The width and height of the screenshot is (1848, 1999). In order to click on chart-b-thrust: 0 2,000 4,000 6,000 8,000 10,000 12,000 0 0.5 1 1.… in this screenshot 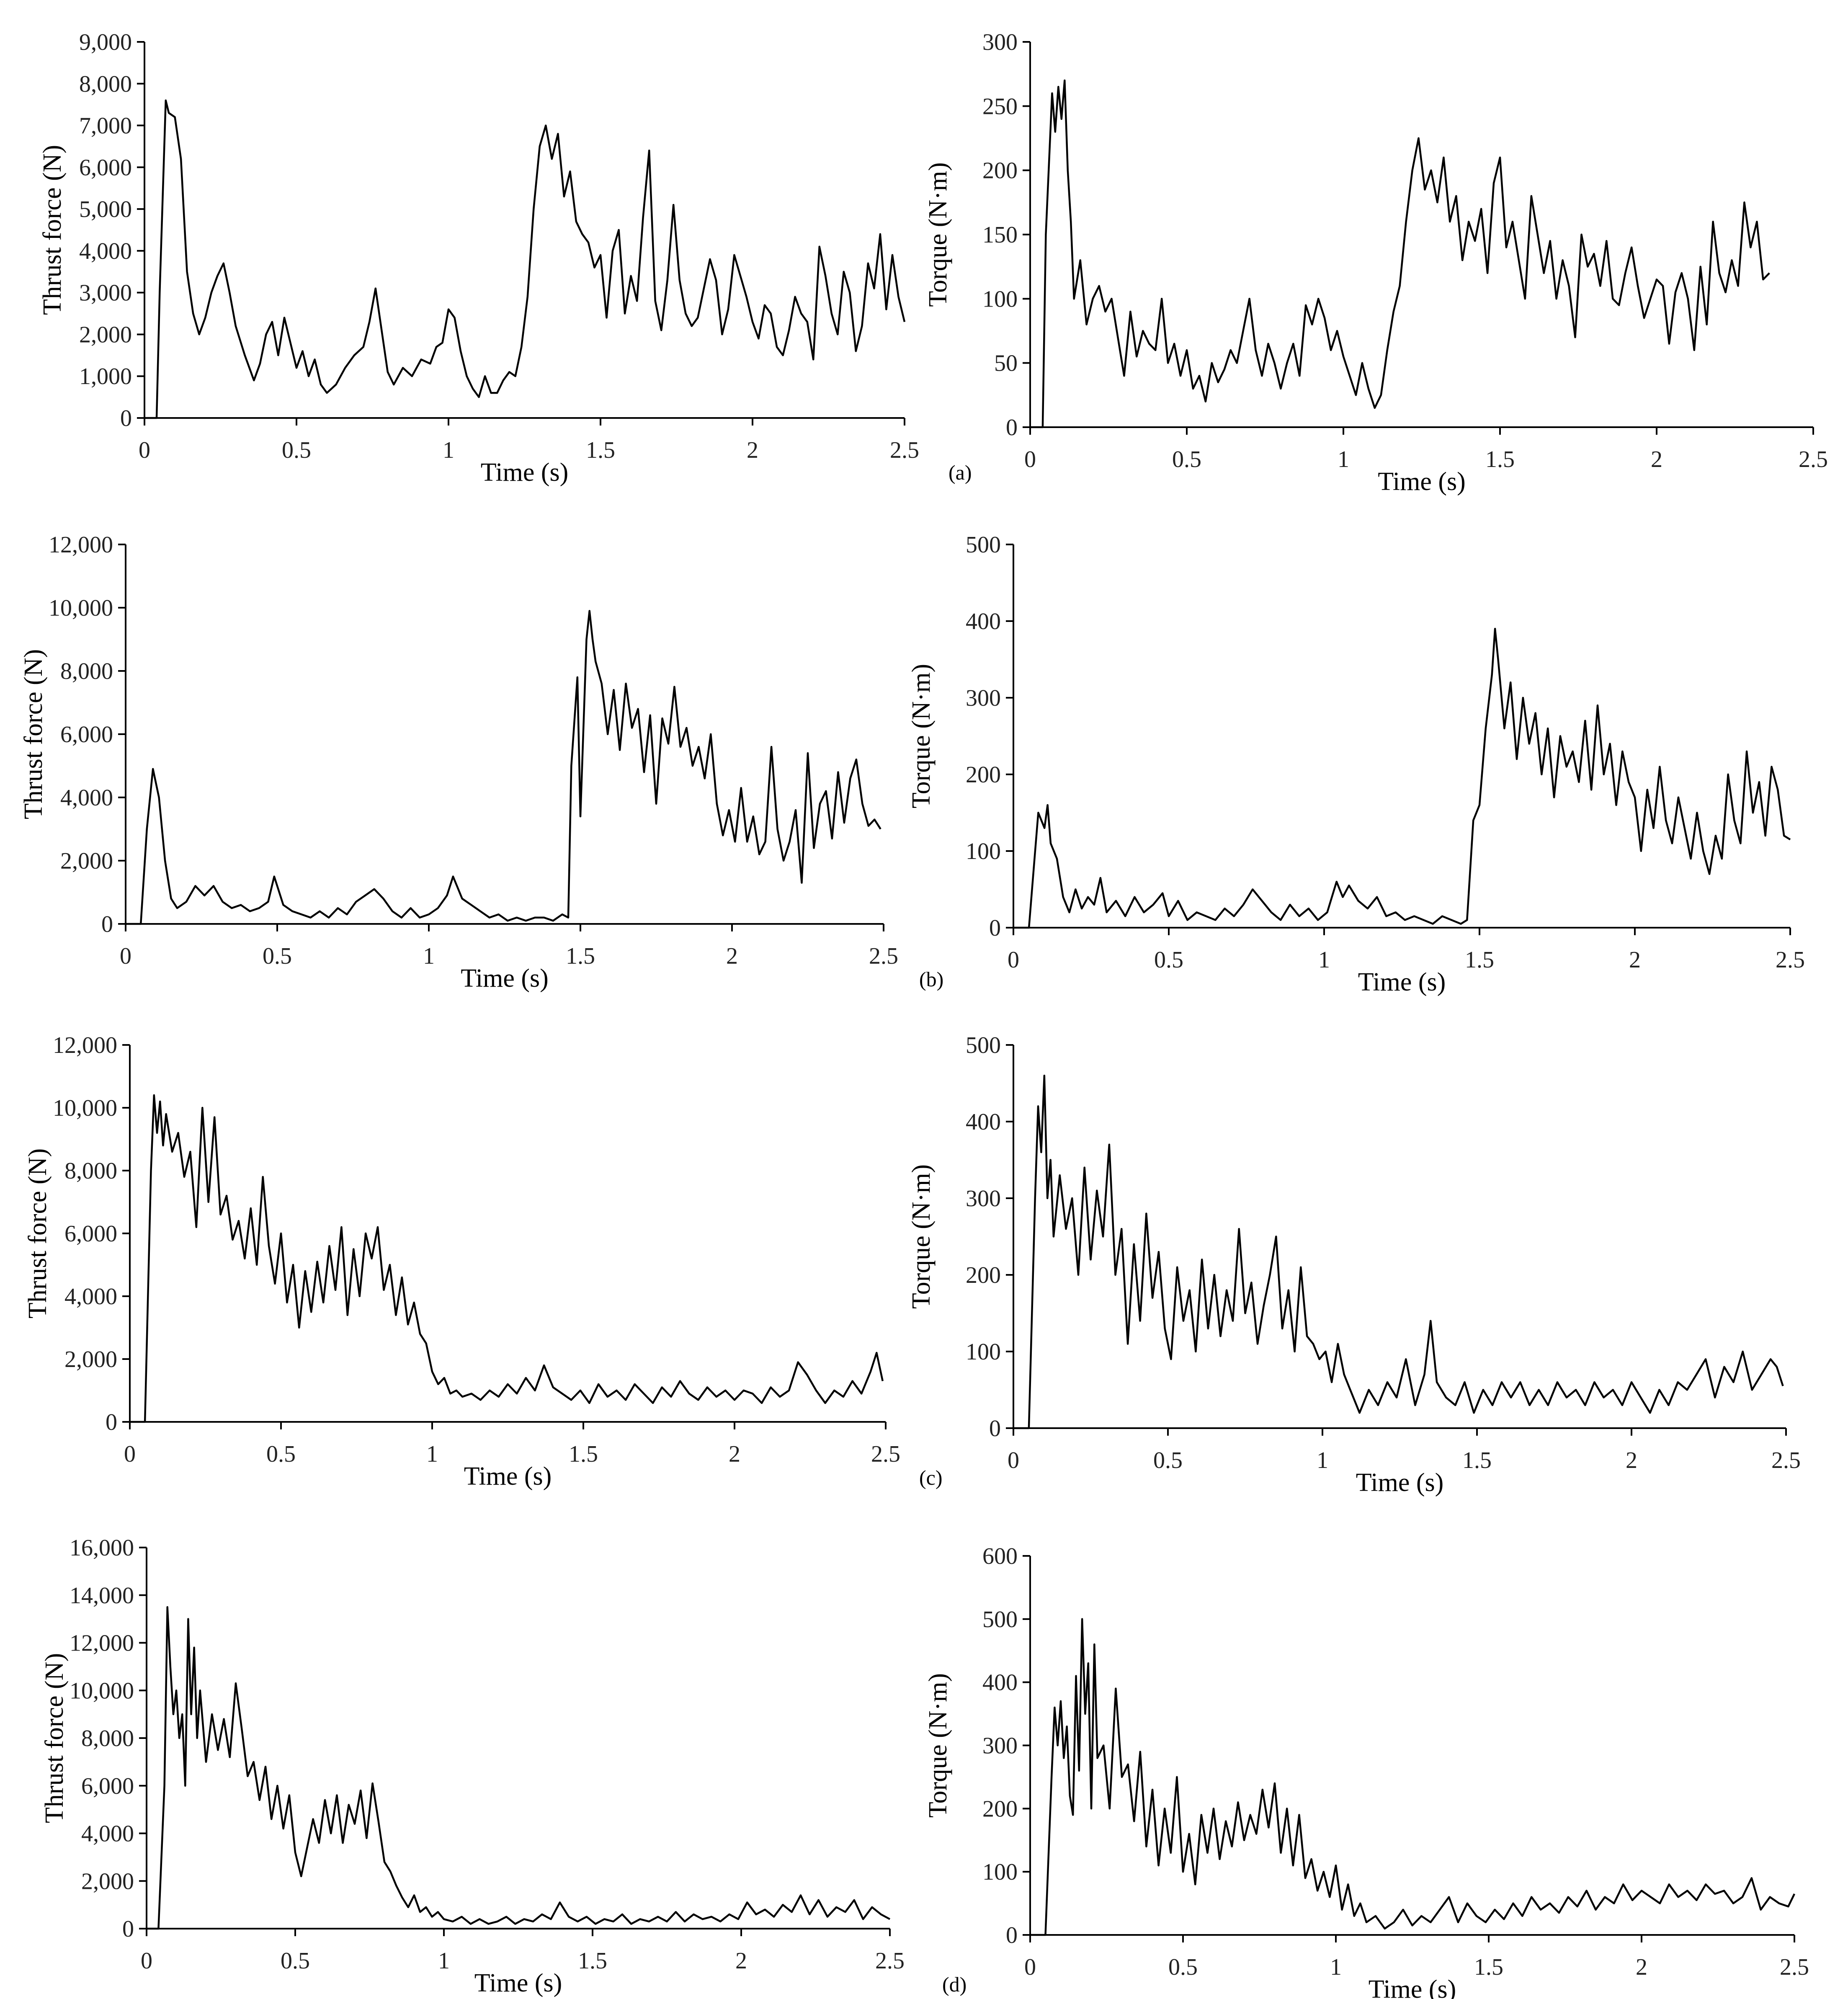, I will do `click(458, 762)`.